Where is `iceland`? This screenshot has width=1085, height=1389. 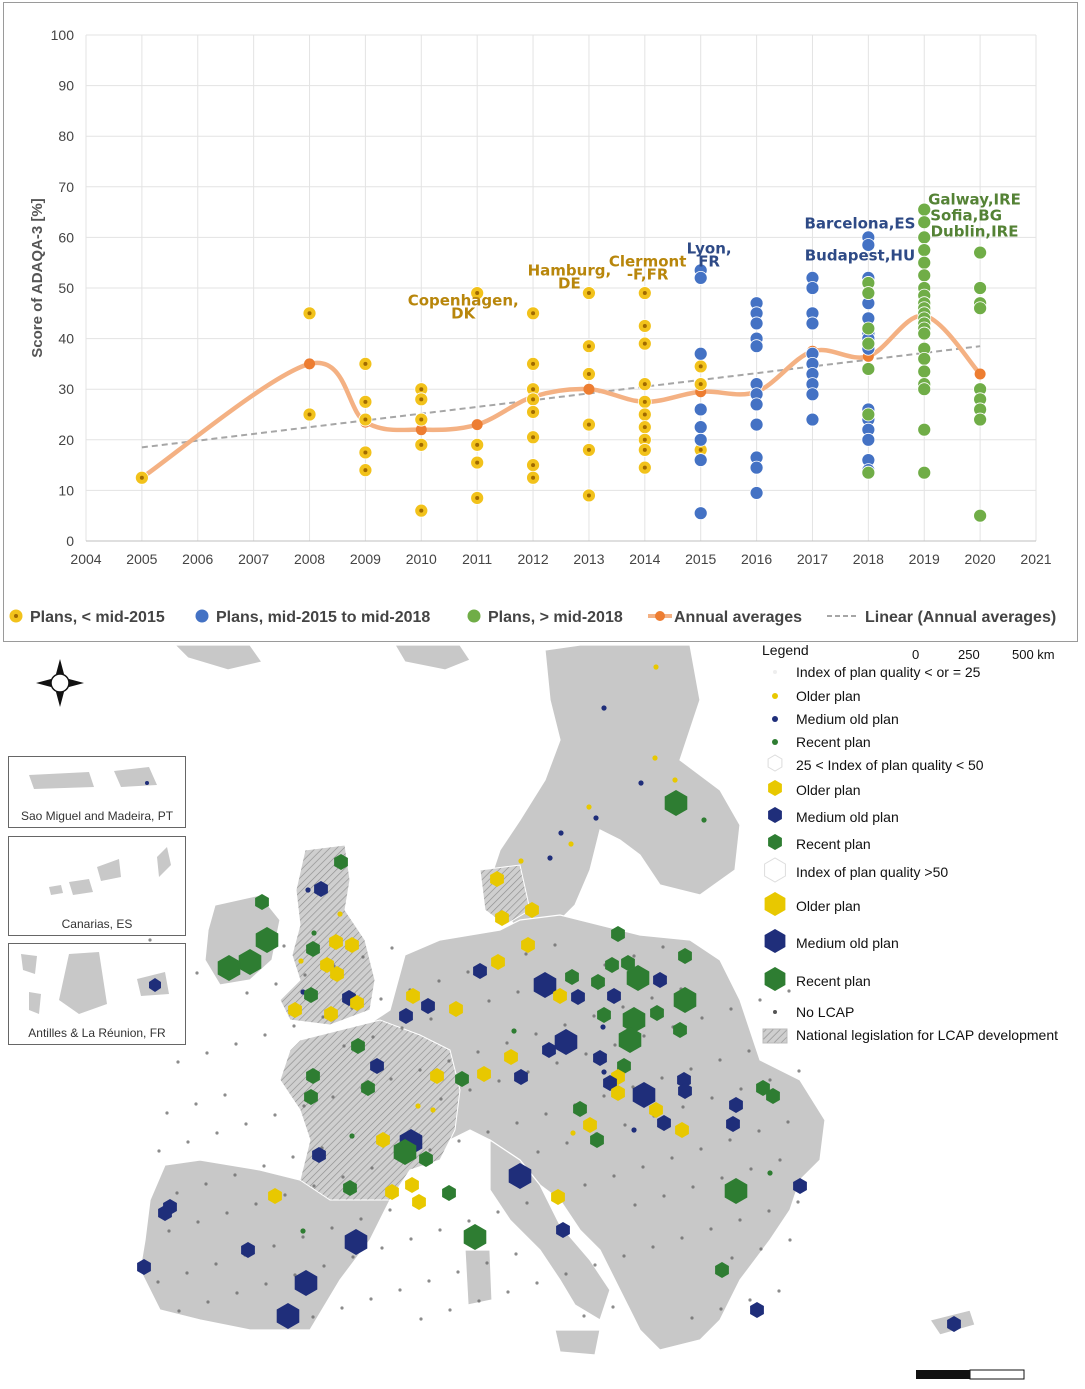
iceland is located at coordinates (432, 657).